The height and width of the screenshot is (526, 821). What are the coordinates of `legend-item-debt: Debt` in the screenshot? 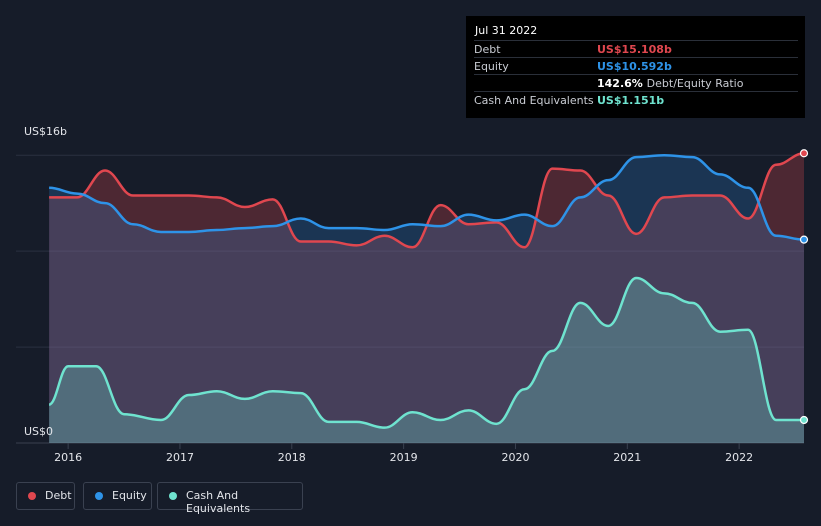 It's located at (45, 496).